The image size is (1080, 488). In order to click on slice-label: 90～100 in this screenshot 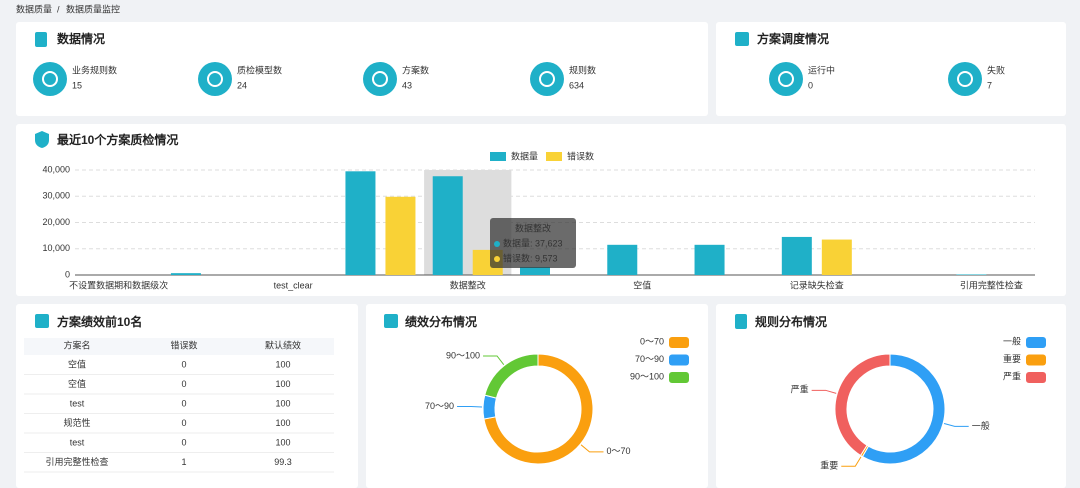, I will do `click(463, 355)`.